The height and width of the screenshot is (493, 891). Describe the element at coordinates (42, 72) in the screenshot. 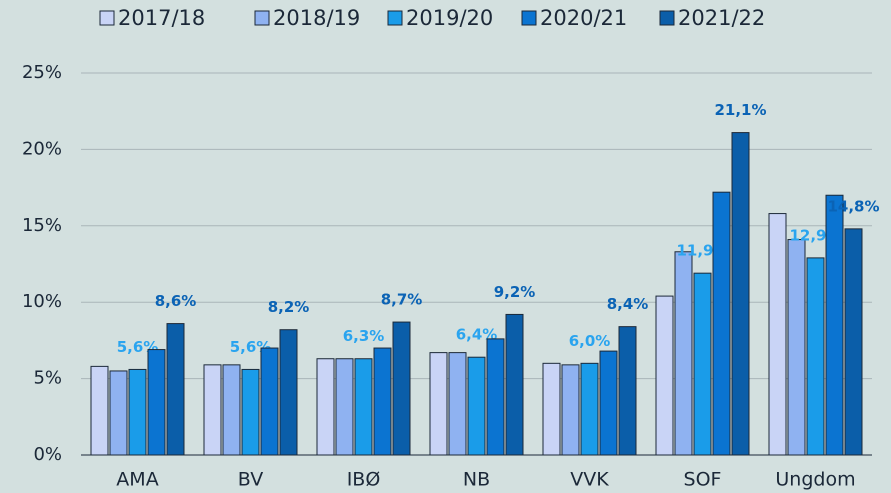

I see `y-tick-label: 25%` at that location.